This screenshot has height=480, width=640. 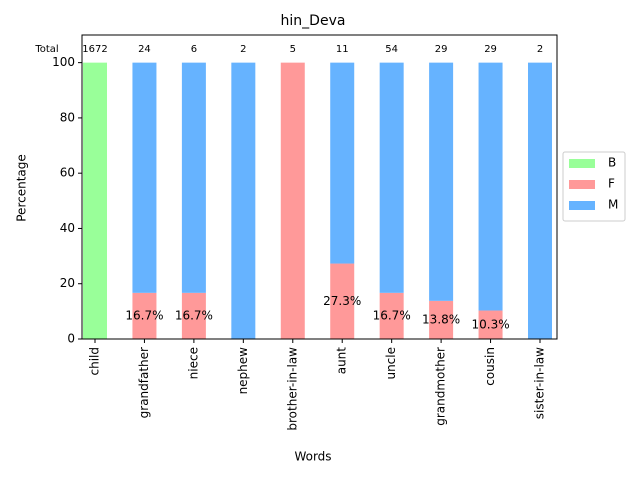 I want to click on x-tick-label: niece, so click(x=193, y=363).